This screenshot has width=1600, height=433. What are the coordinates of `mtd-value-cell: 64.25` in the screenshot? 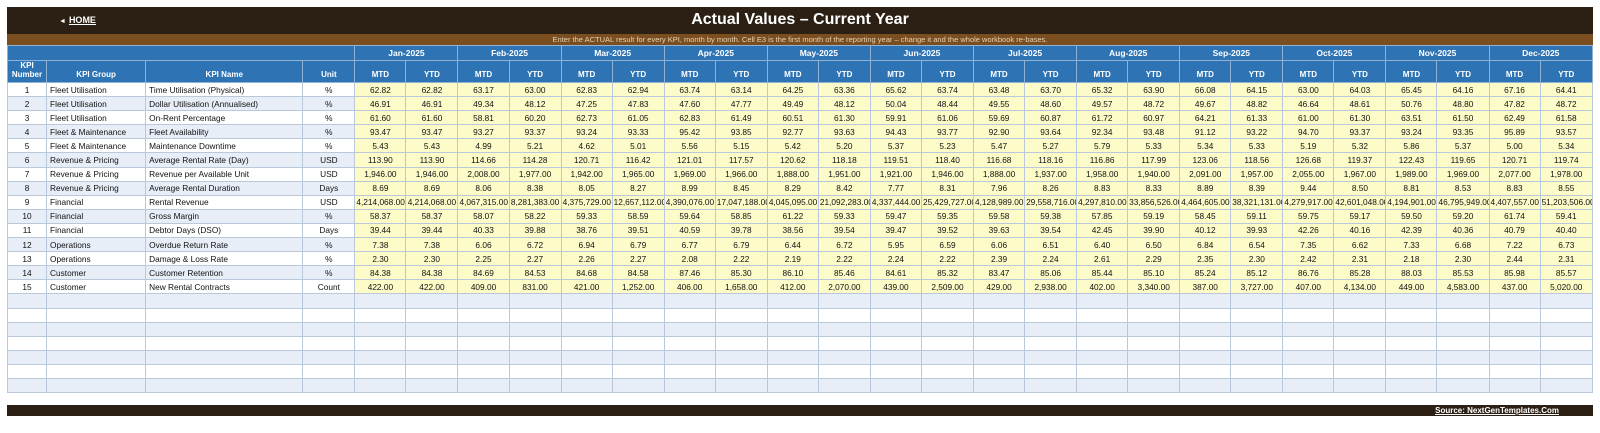 It's located at (792, 89).